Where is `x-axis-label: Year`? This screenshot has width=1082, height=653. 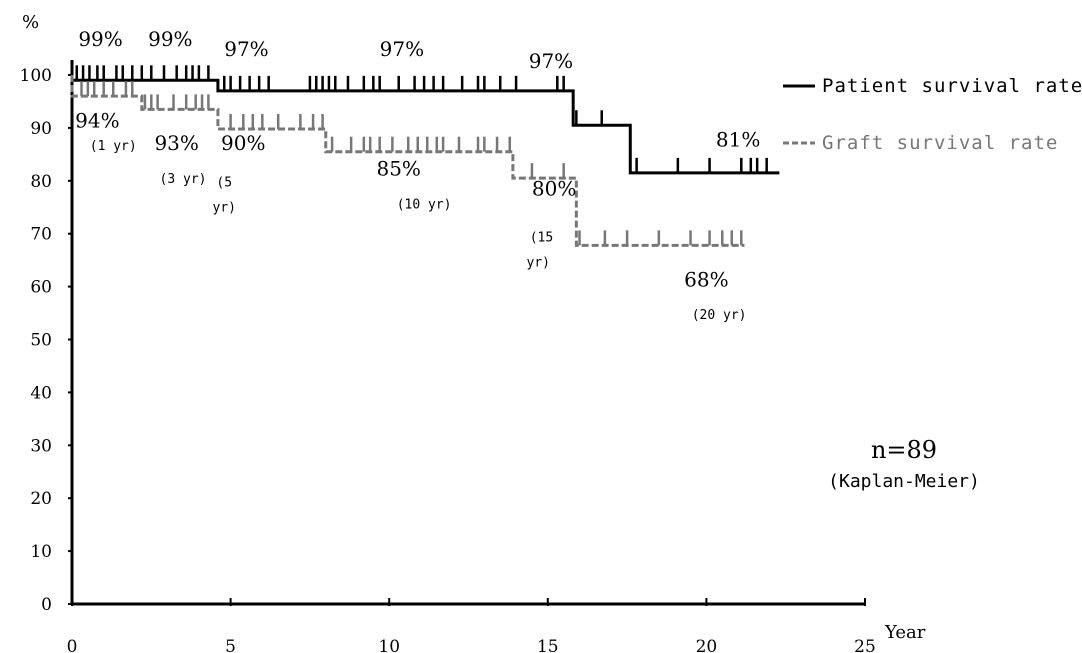 x-axis-label: Year is located at coordinates (905, 632).